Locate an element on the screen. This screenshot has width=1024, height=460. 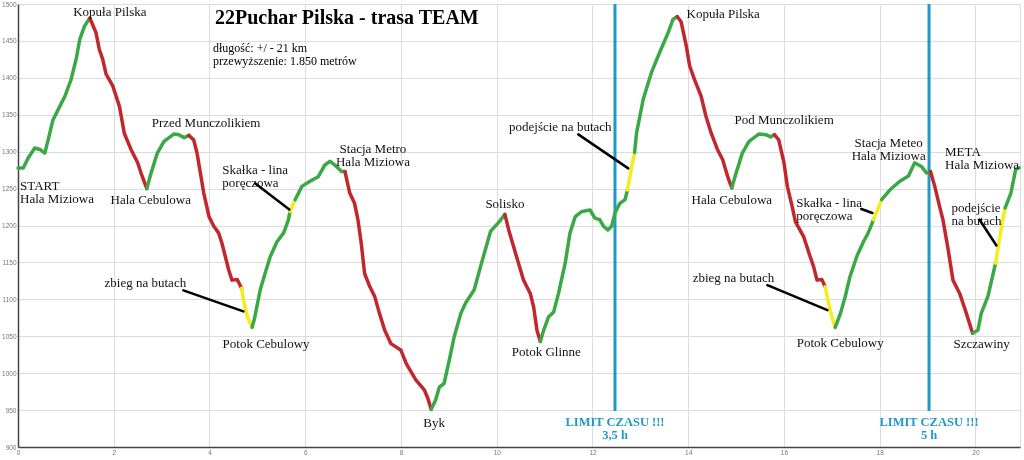
annotation: Stacja Metro Hala Miziowa is located at coordinates (373, 154).